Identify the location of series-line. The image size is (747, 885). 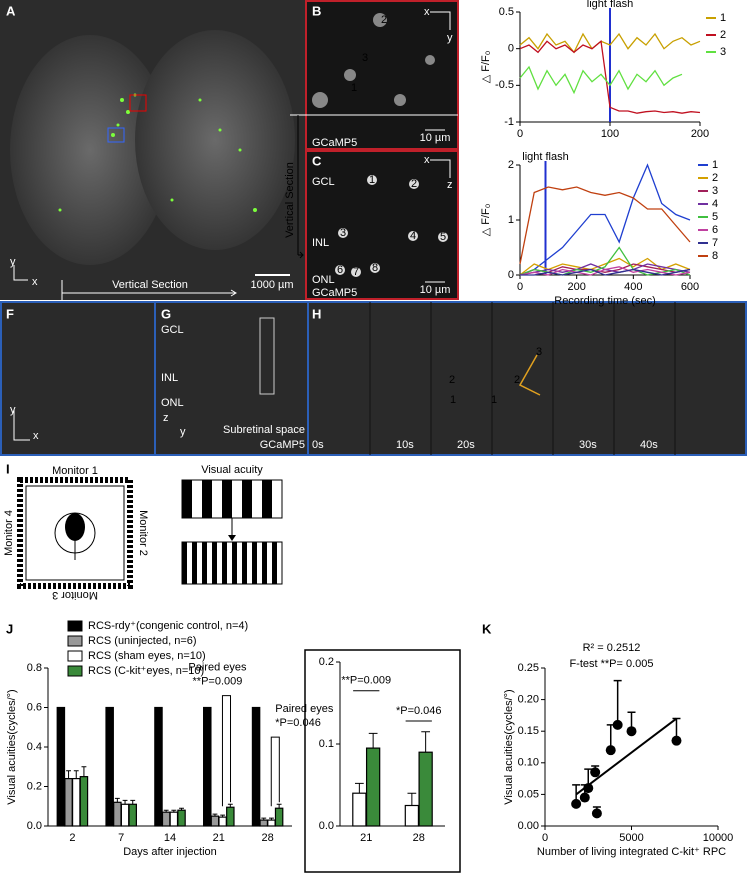
(601, 80).